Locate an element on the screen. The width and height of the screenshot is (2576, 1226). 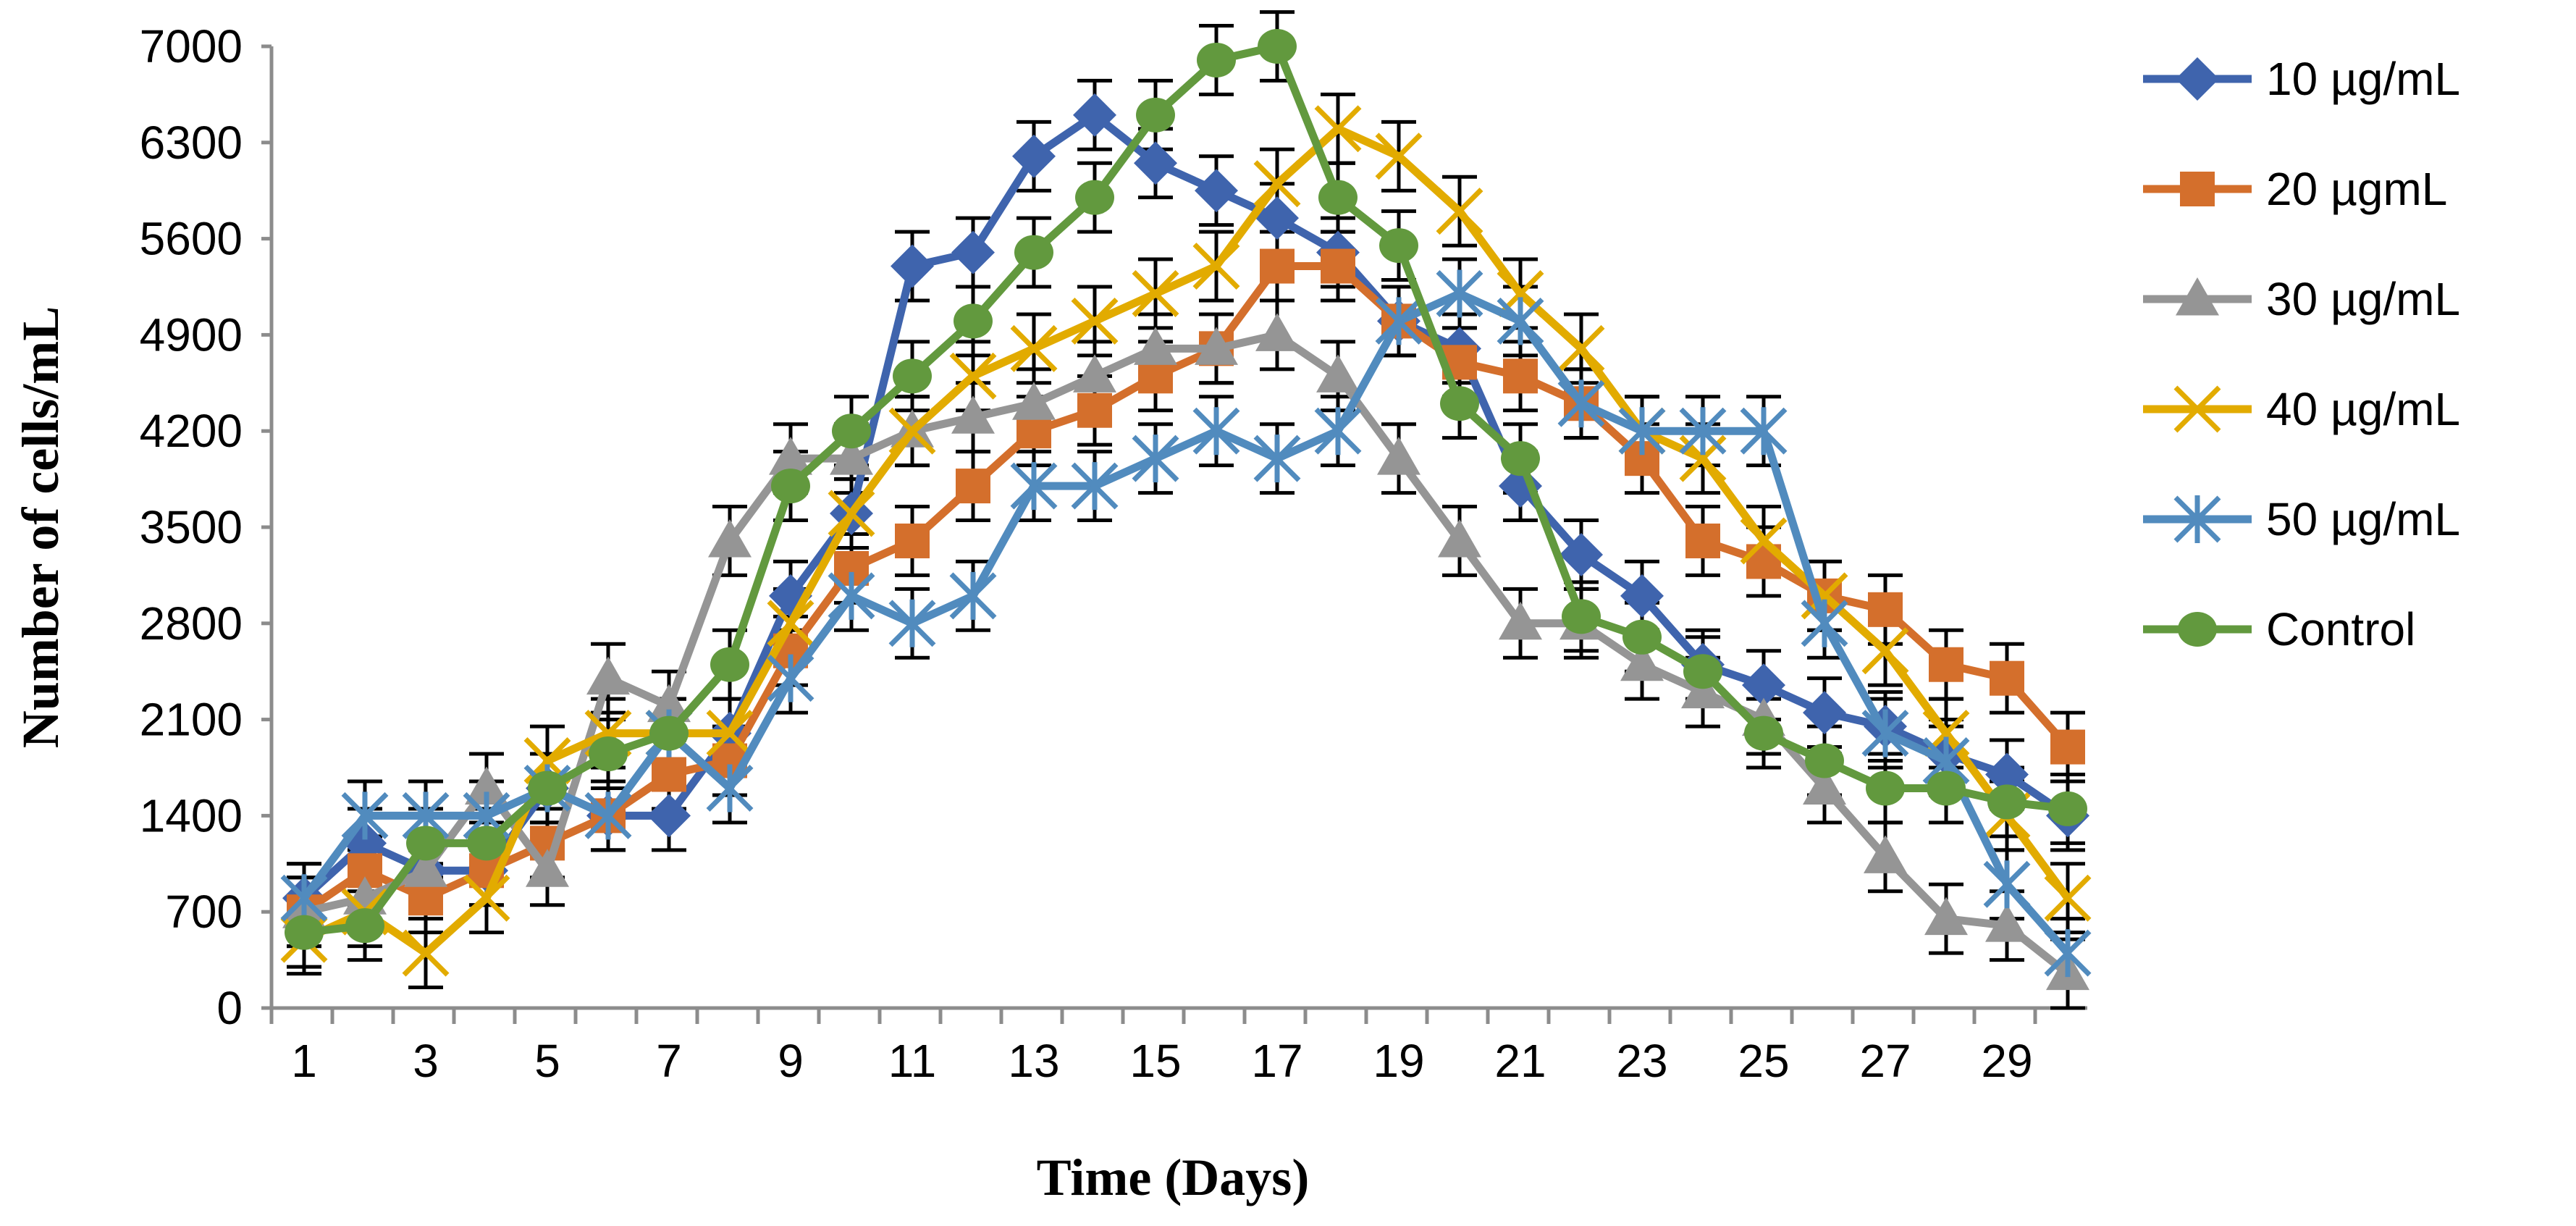
x-tick-label: 29 is located at coordinates (2006, 1061).